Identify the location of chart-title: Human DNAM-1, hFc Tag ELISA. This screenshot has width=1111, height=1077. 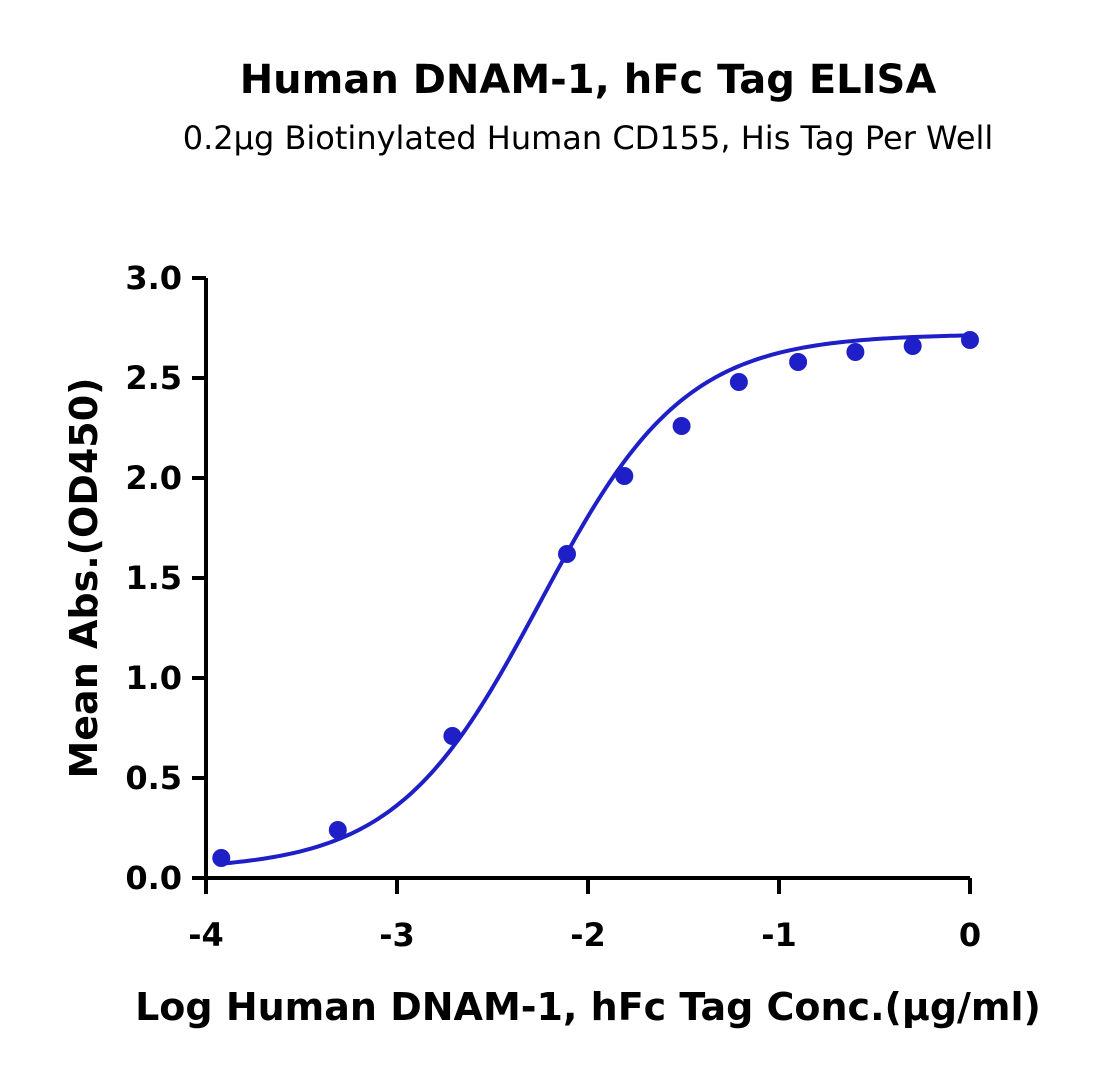
(588, 80).